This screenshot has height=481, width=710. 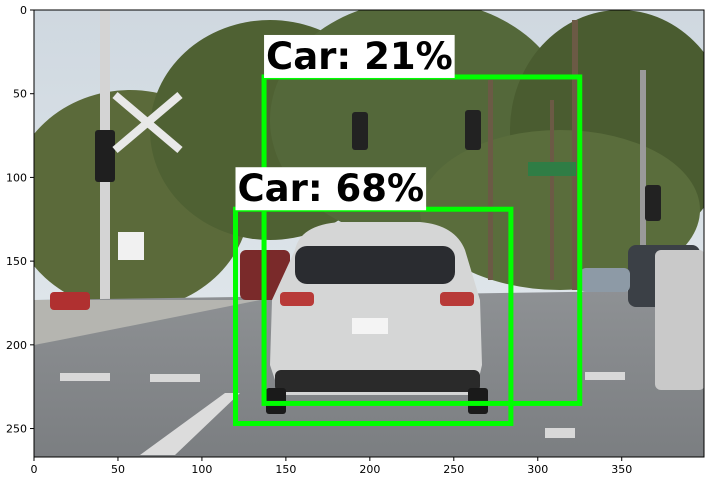 What do you see at coordinates (369, 469) in the screenshot?
I see `x-tick-label: 200` at bounding box center [369, 469].